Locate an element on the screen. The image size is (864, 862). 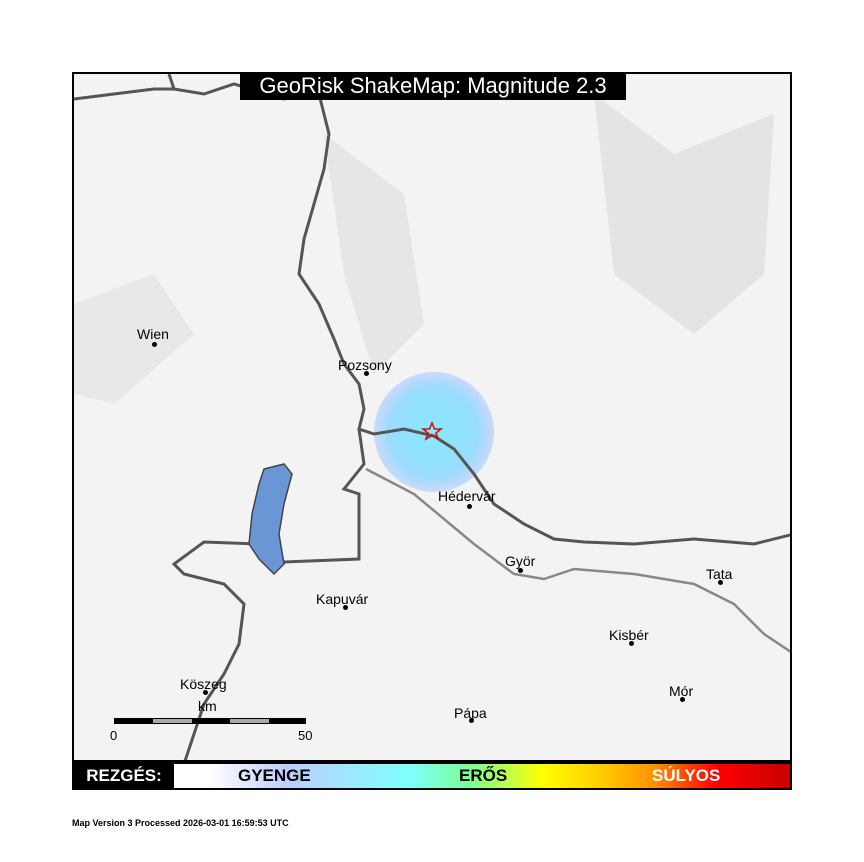
legend-high: SÚLYOS is located at coordinates (686, 775).